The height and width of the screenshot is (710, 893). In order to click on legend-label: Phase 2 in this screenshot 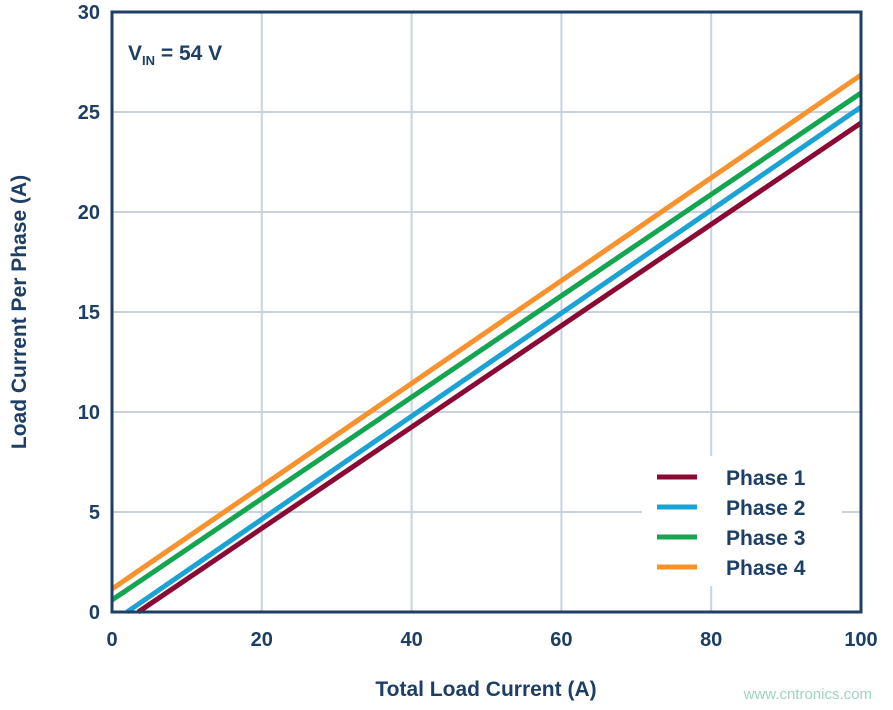, I will do `click(765, 508)`.